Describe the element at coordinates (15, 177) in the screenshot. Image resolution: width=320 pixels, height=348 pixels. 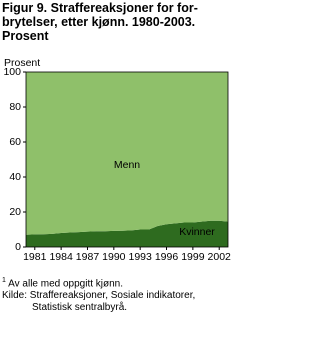
I see `y-tick-label: 40` at that location.